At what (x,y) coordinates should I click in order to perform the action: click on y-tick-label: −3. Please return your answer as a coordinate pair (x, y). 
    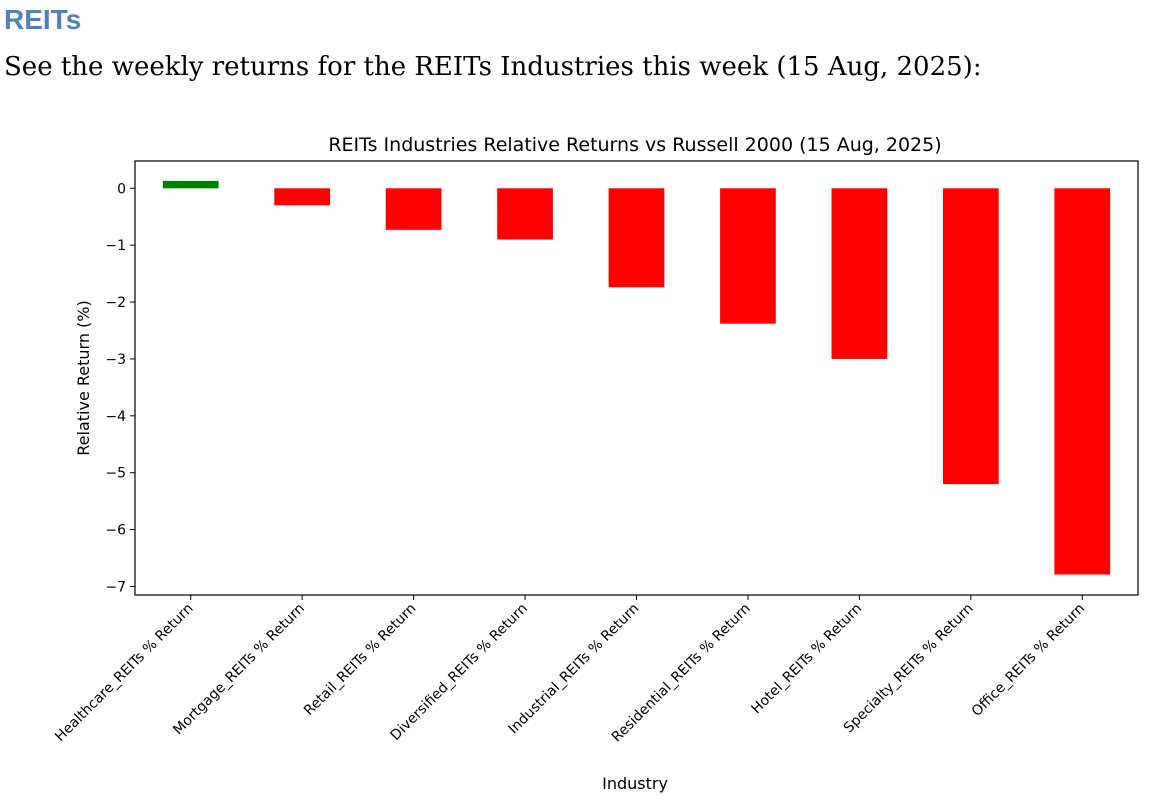
    Looking at the image, I should click on (115, 360).